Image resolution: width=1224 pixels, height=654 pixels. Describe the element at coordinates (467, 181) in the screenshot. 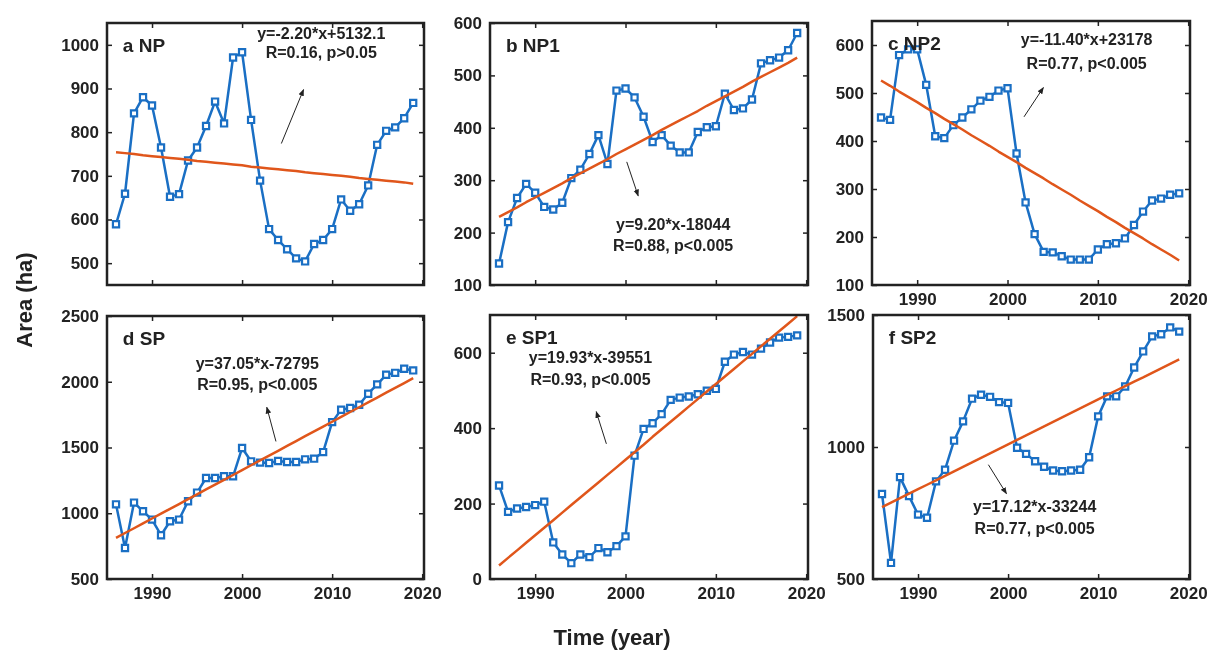

I see `y-tick-label: 300` at that location.